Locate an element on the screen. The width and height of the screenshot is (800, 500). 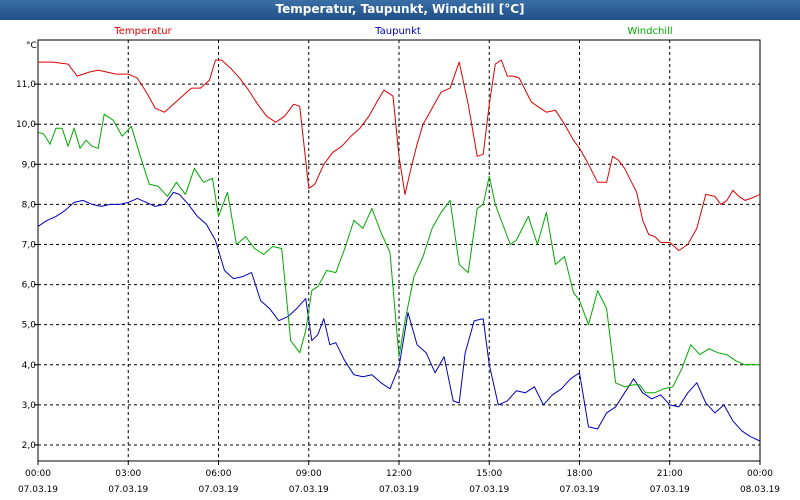
y-tick-label: 7,0 is located at coordinates (29, 245).